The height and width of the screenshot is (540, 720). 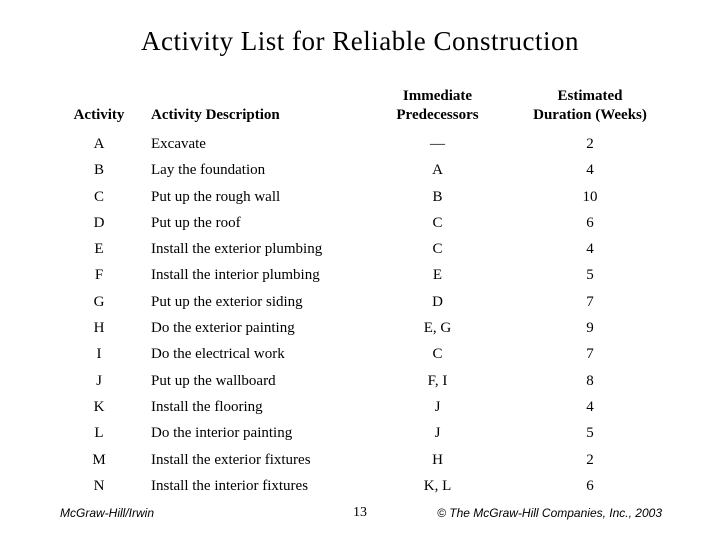 What do you see at coordinates (223, 328) in the screenshot?
I see `cell-description: Do the exterior painting` at bounding box center [223, 328].